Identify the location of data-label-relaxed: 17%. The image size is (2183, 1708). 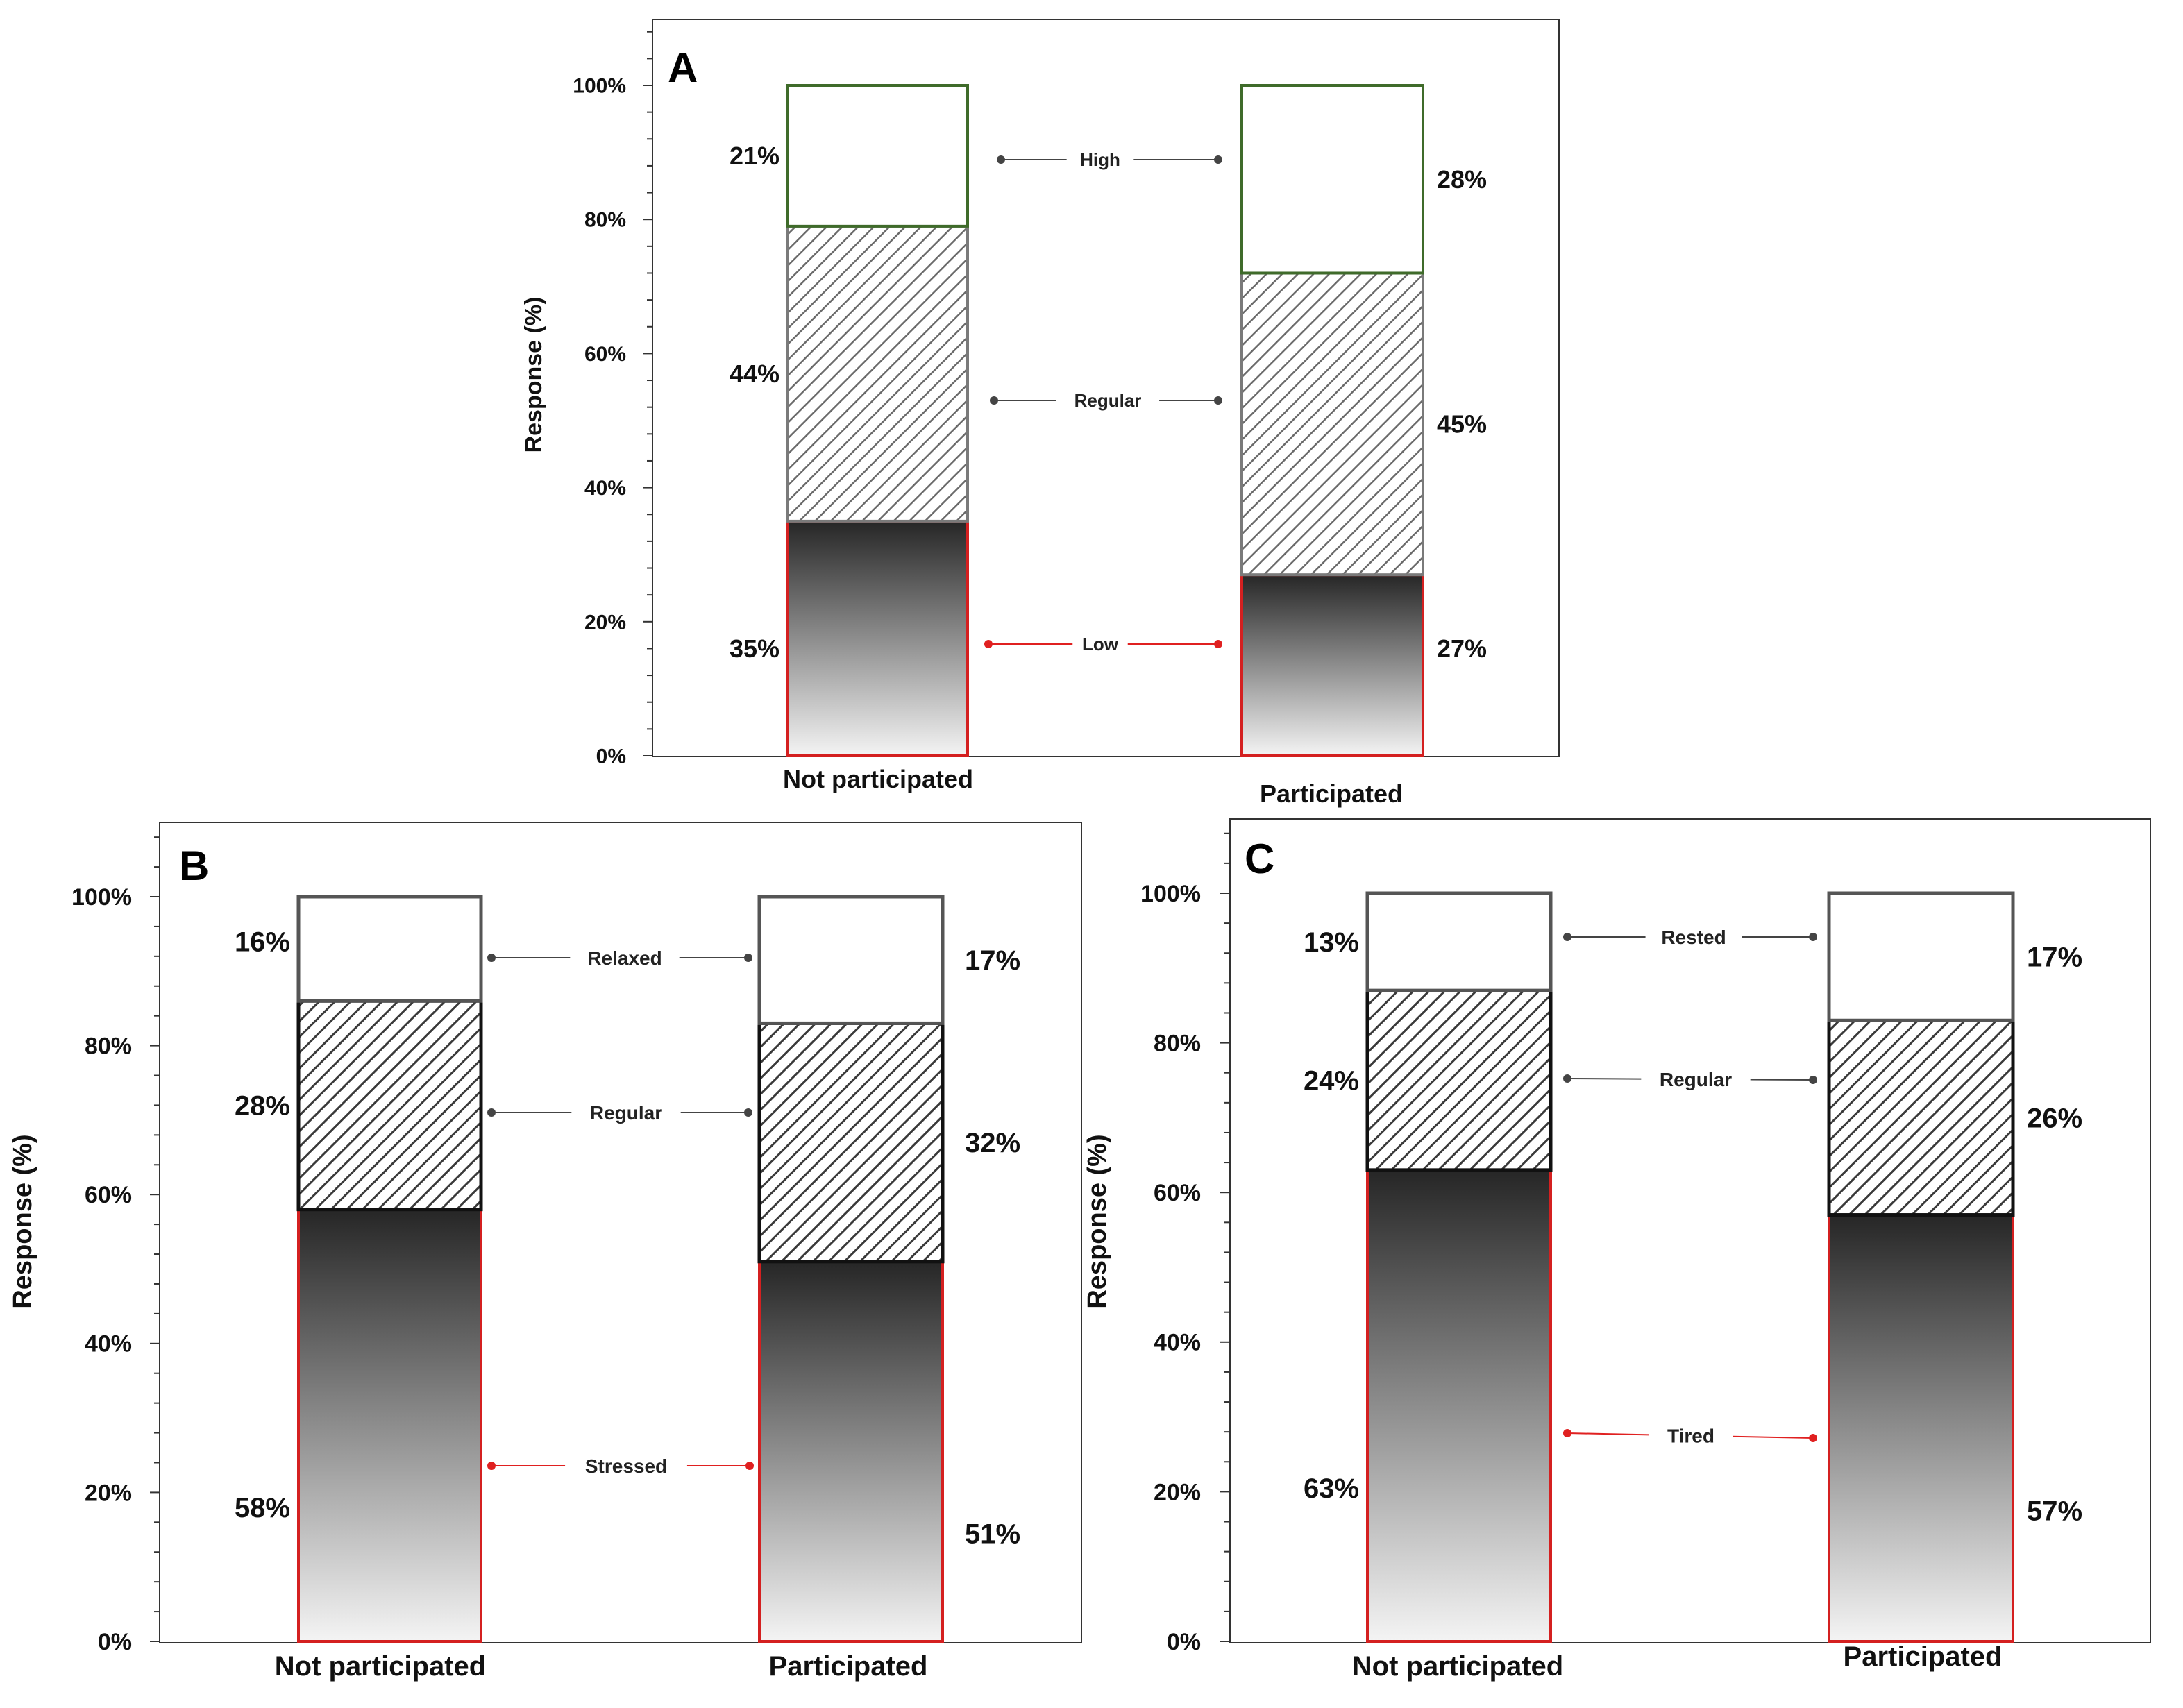
(992, 961).